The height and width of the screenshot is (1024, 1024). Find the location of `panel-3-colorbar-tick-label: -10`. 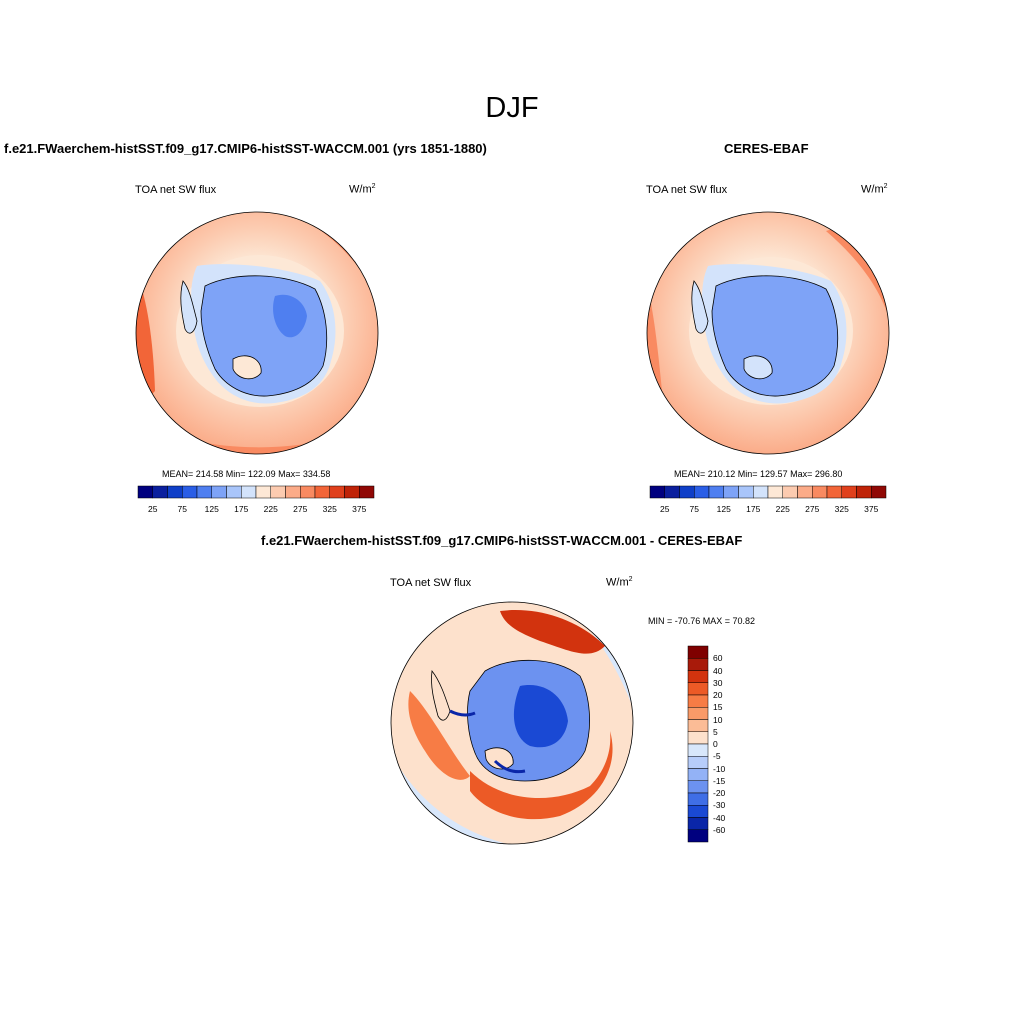

panel-3-colorbar-tick-label: -10 is located at coordinates (719, 768).